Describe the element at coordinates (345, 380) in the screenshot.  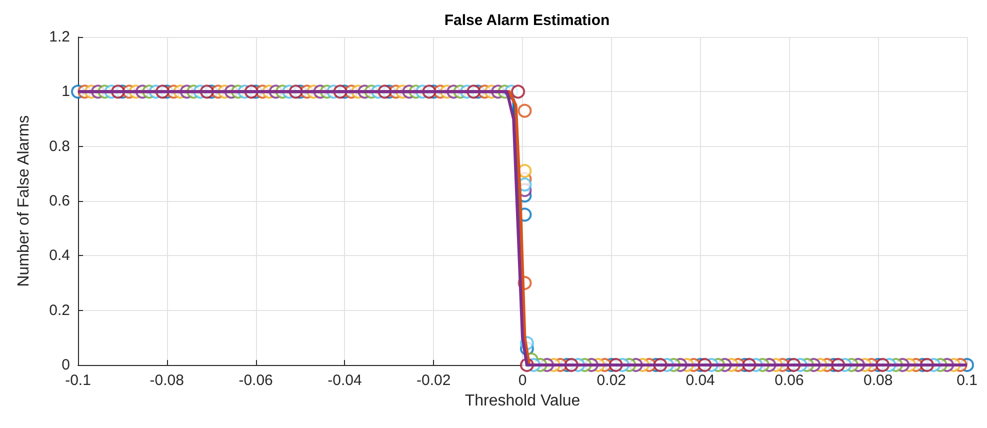
I see `x-tick-label: -0.04` at that location.